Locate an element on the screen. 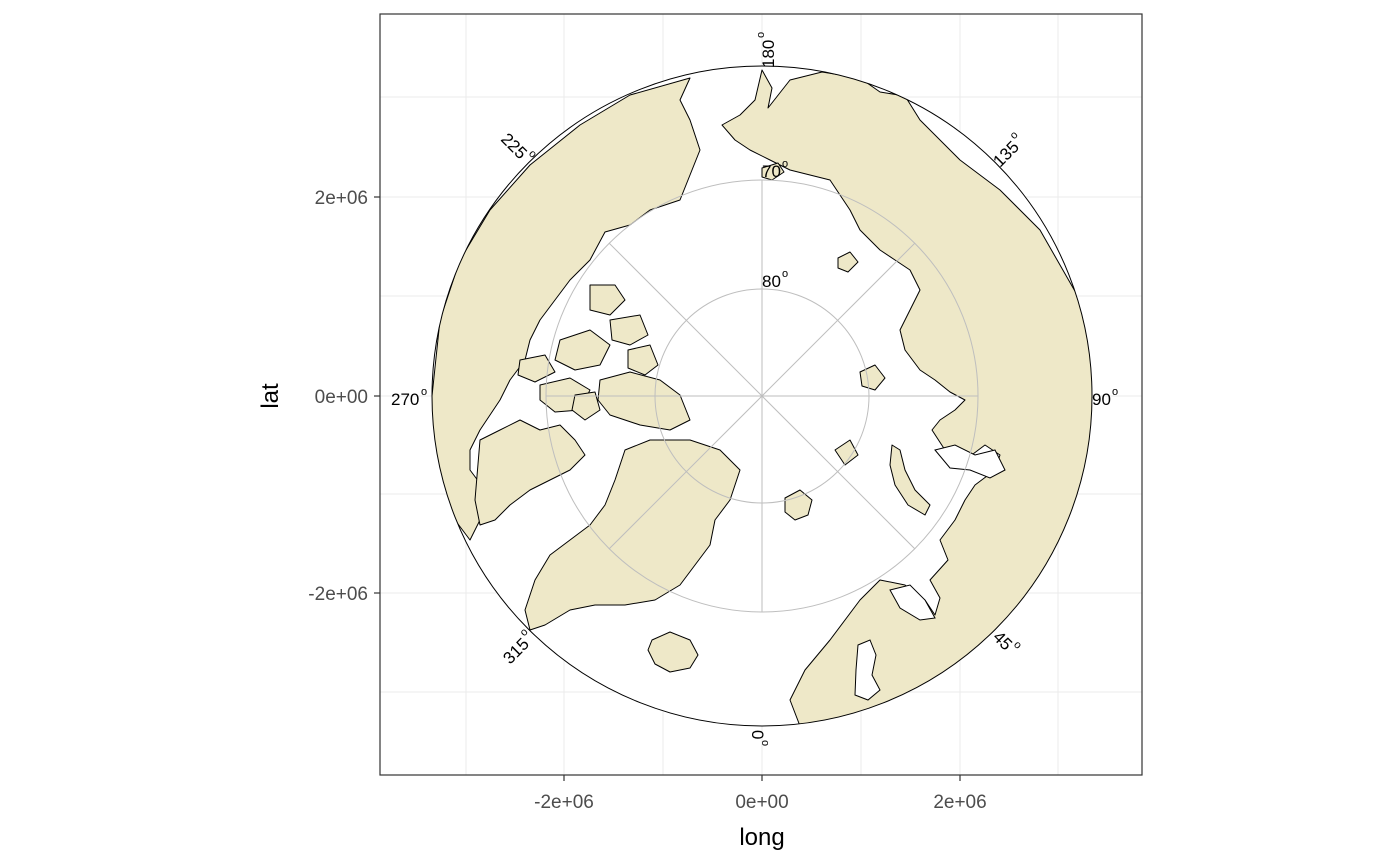  lon-label-0: 0 is located at coordinates (757, 734).